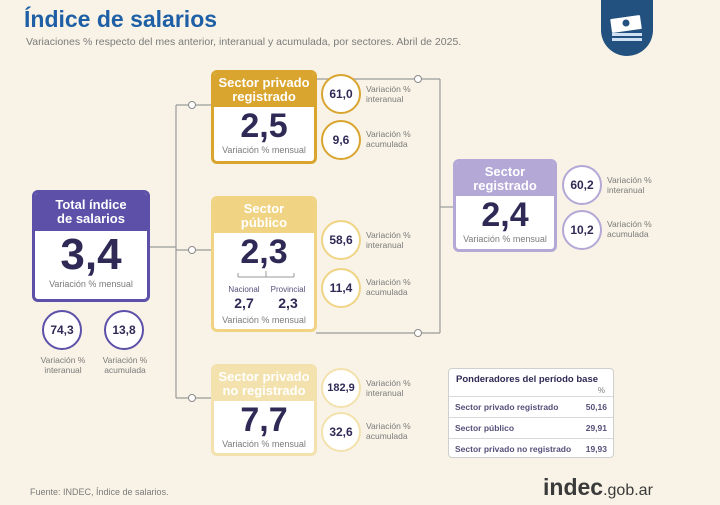  I want to click on table-row: Sector público 29,91, so click(531, 428).